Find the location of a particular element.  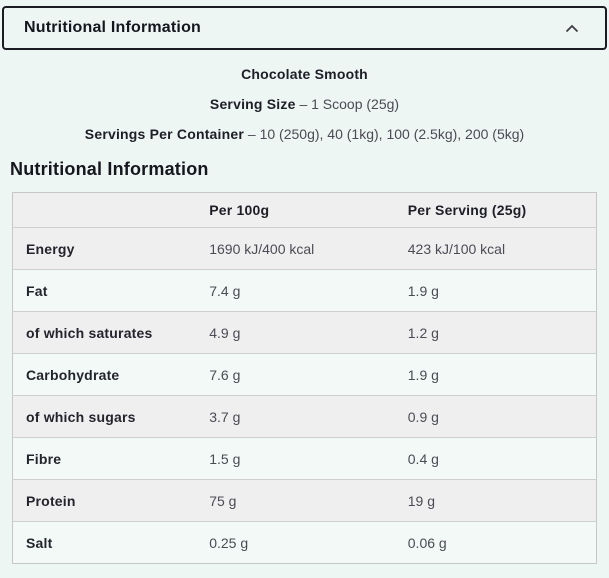

nutrient-label: Fibre is located at coordinates (109, 458).